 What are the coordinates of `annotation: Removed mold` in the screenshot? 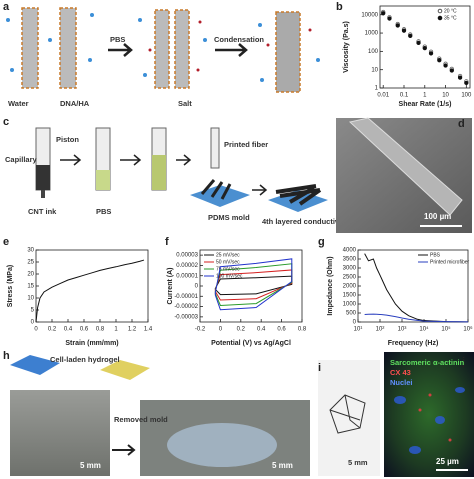 It's located at (141, 419).